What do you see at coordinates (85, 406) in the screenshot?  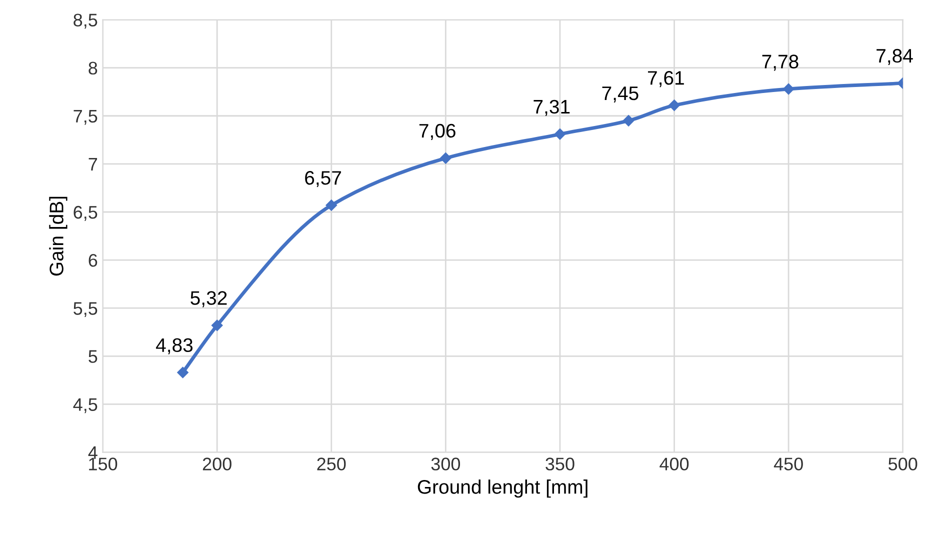 I see `y-tick-label: 4,5` at bounding box center [85, 406].